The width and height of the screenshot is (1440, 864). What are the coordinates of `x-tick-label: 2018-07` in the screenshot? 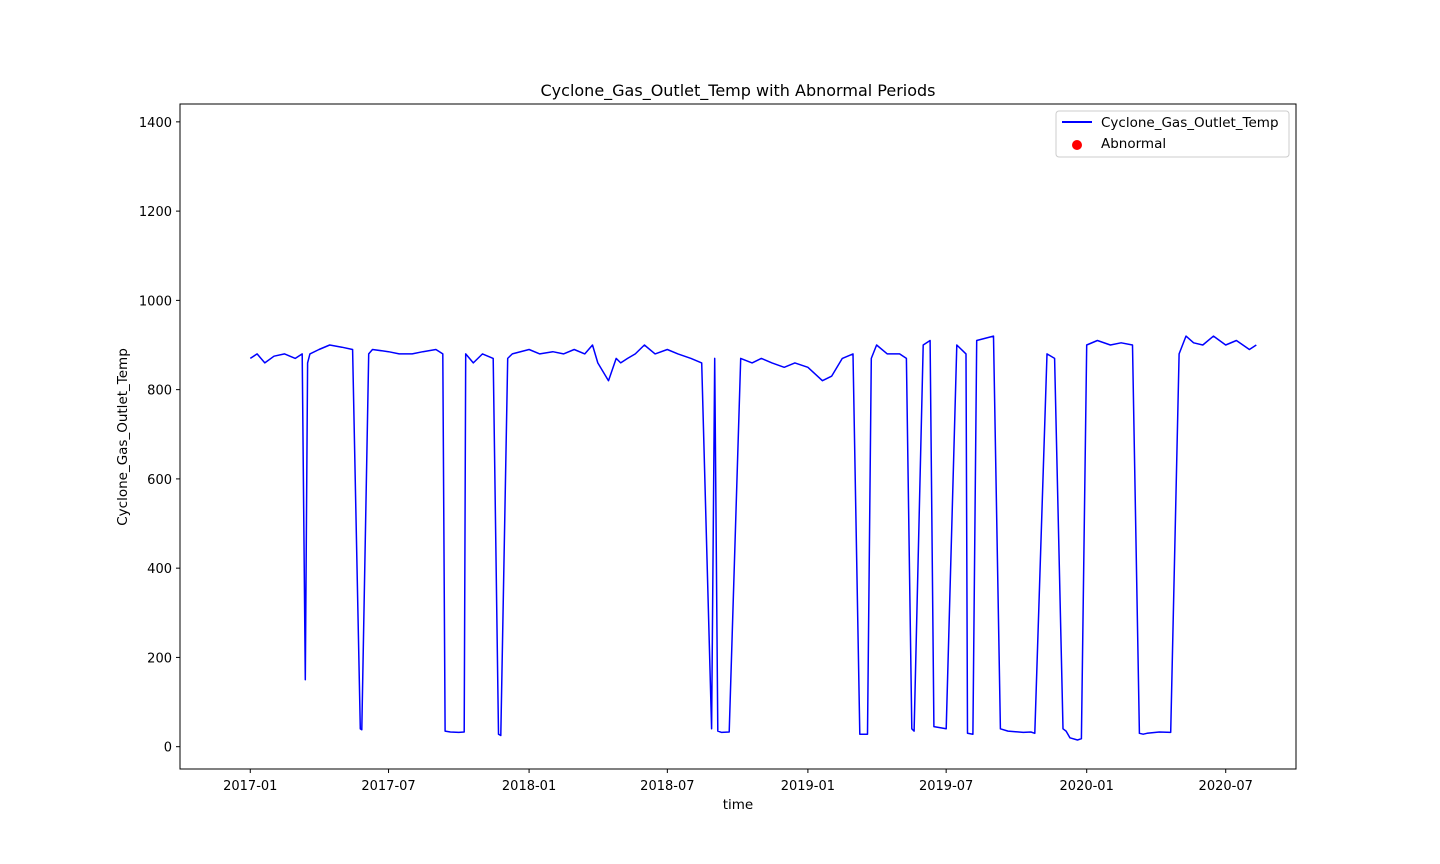 It's located at (667, 786).